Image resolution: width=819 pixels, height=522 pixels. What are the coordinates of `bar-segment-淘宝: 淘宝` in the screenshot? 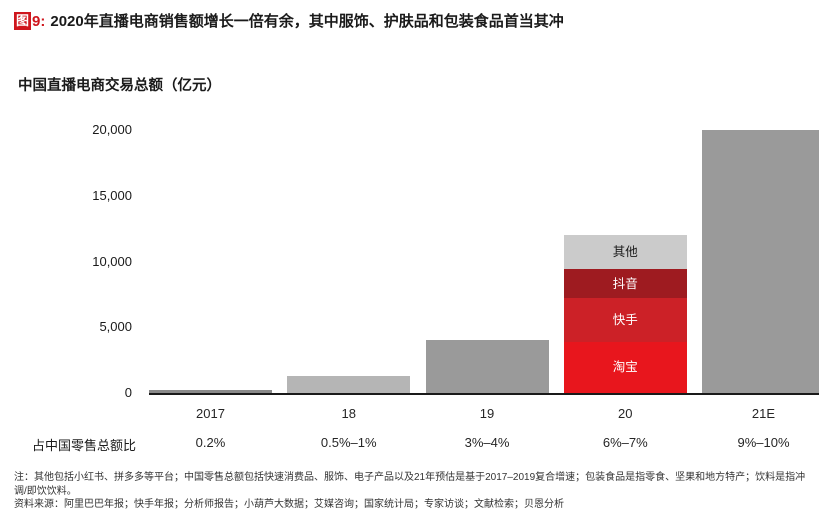 It's located at (625, 367).